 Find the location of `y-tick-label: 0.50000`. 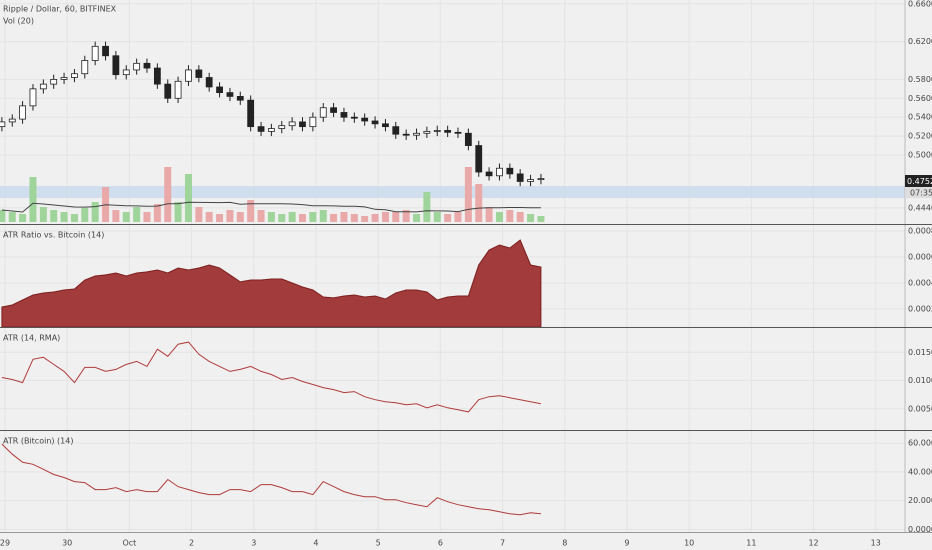

y-tick-label: 0.50000 is located at coordinates (920, 155).